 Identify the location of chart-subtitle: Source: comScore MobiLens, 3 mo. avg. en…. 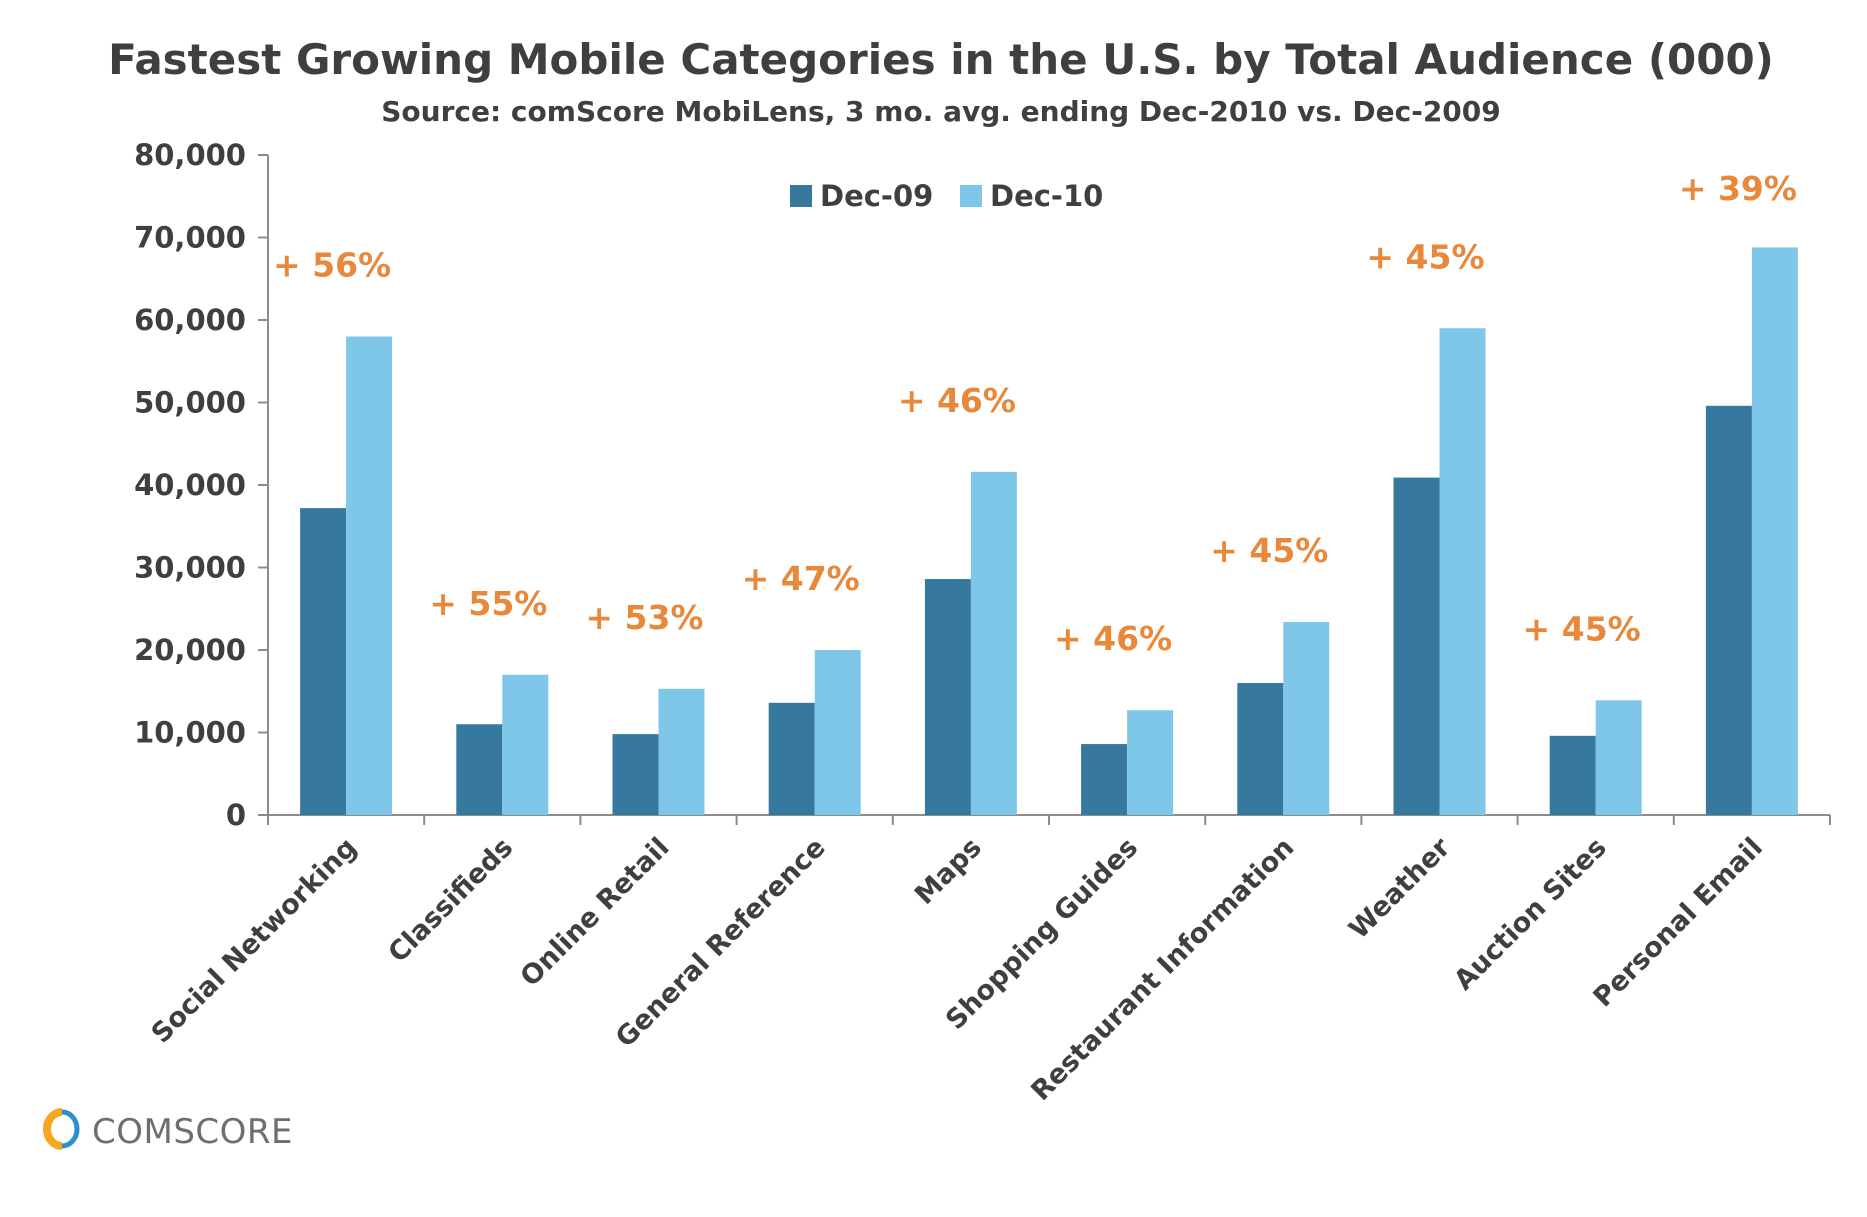
(941, 111).